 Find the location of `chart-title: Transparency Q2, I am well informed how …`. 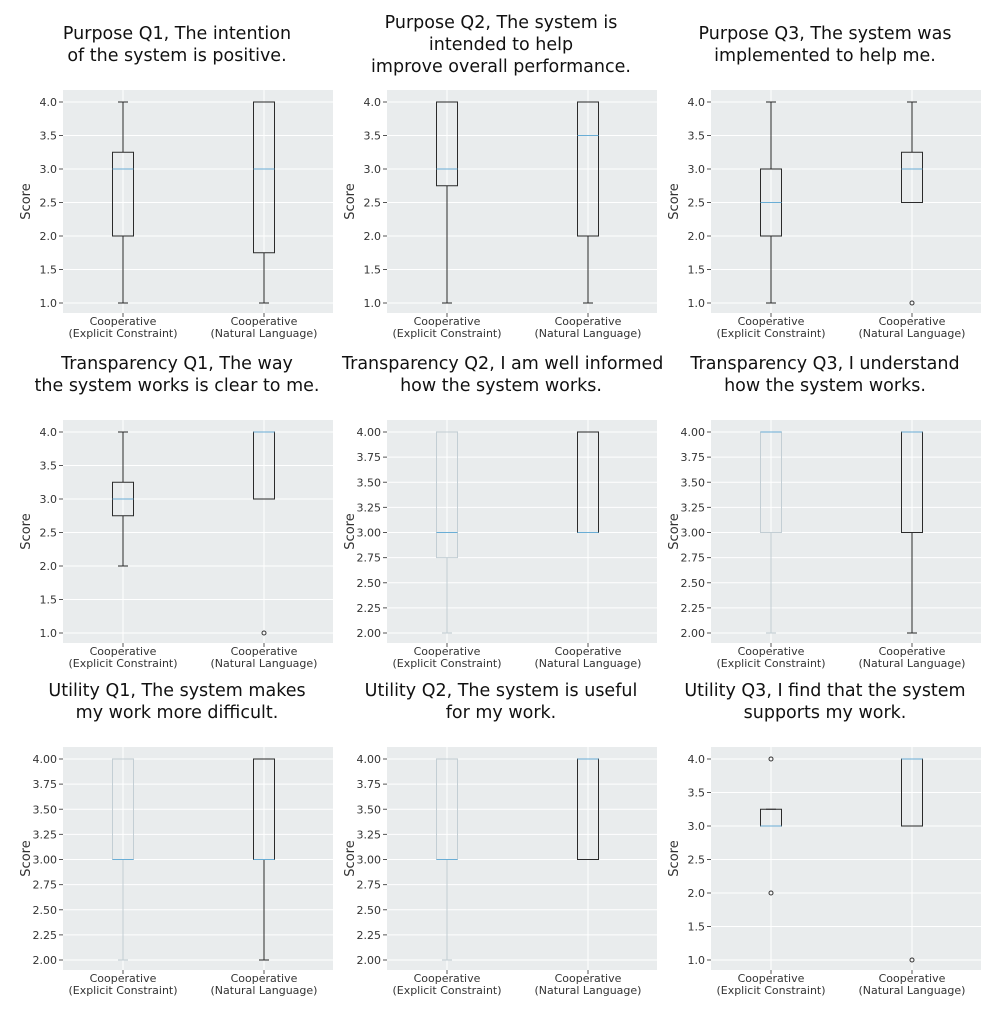

chart-title: Transparency Q2, I am well informed how … is located at coordinates (503, 375).